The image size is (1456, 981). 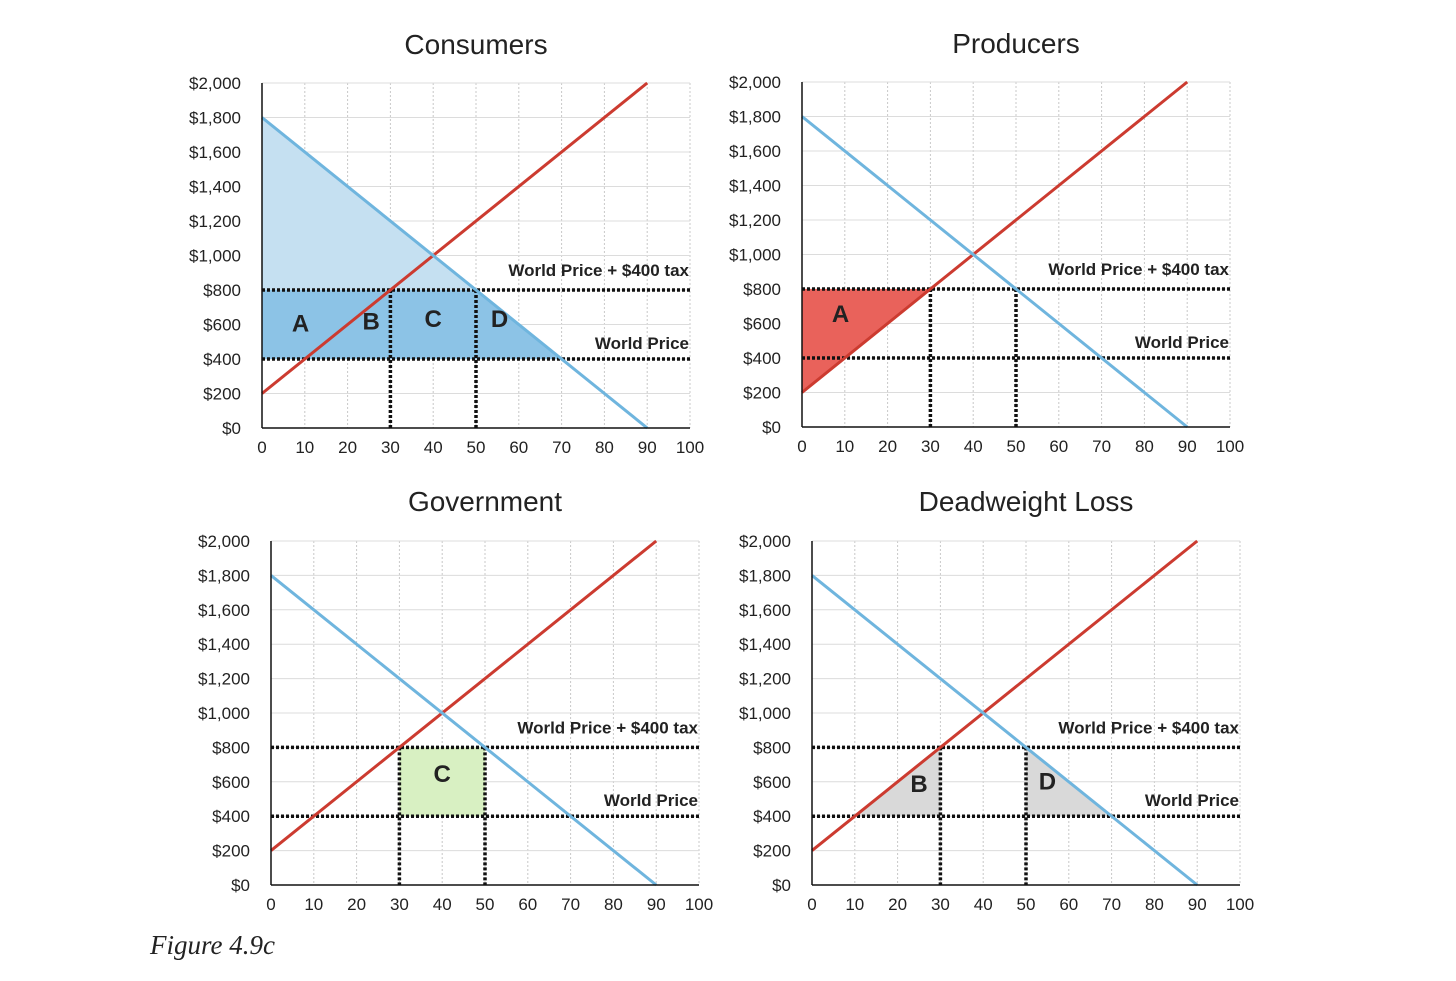 I want to click on chart-title: Producers, so click(x=1016, y=43).